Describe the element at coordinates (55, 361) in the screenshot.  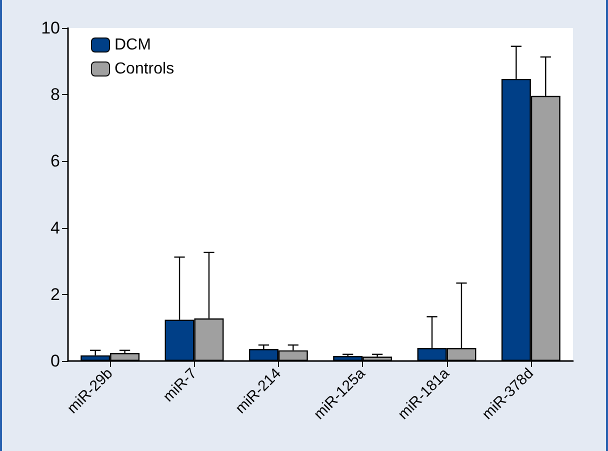
I see `y-tick-label: 0` at that location.